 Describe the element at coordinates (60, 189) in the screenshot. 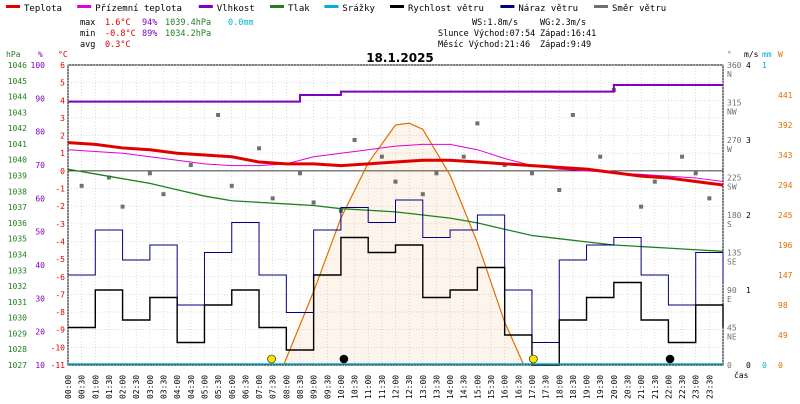

I see `tick-temp: -1` at that location.